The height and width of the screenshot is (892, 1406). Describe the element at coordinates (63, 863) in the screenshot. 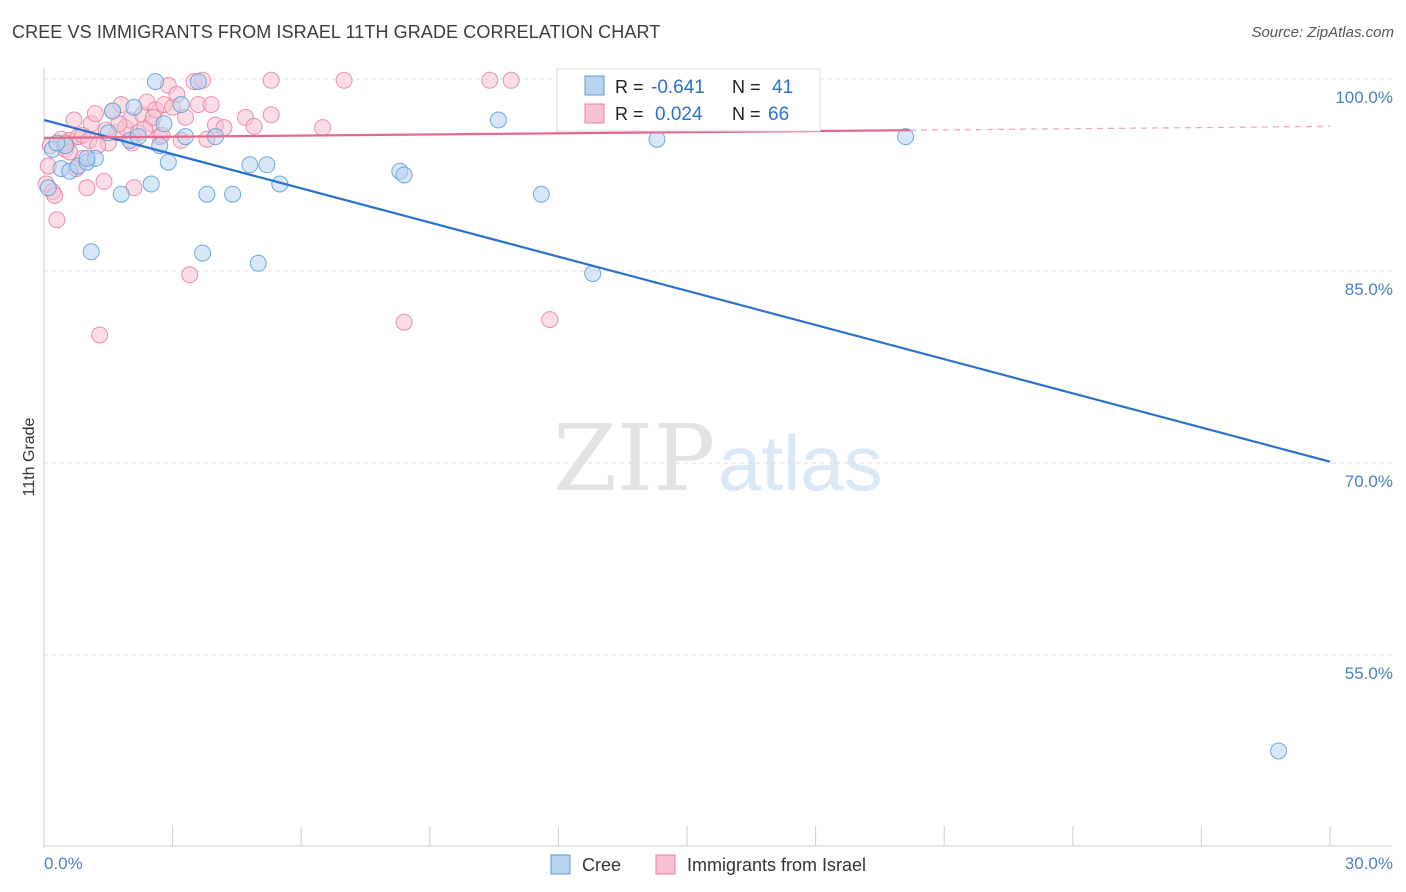

I see `x-tick-label-min: 0.0%` at that location.